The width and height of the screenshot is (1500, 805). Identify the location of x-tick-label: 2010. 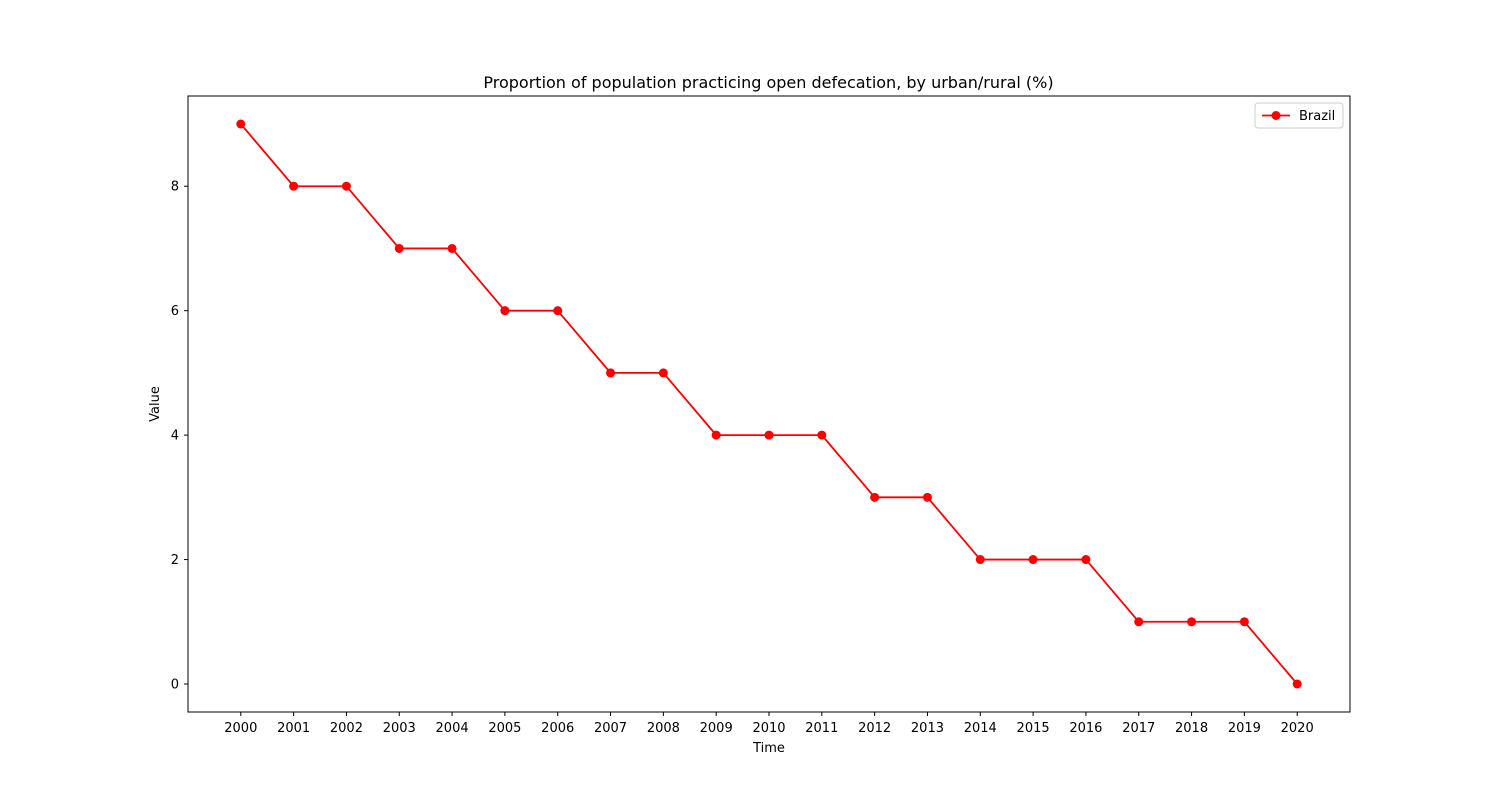
(768, 728).